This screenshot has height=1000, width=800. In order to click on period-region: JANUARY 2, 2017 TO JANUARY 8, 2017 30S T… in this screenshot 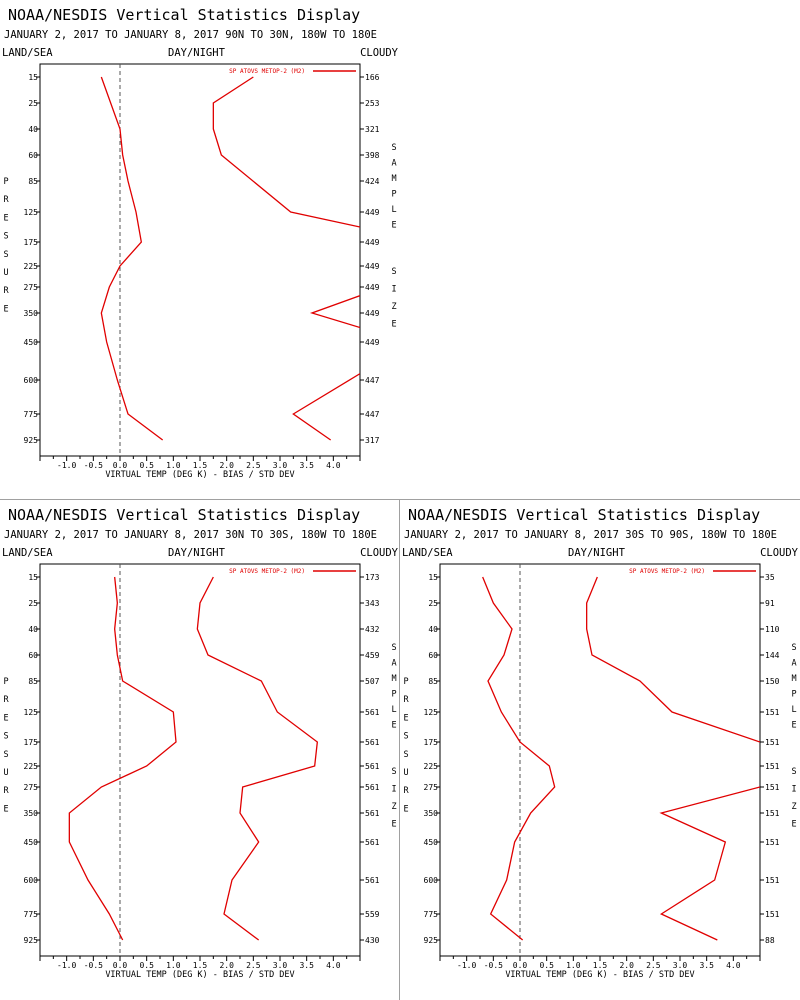, I will do `click(590, 535)`.